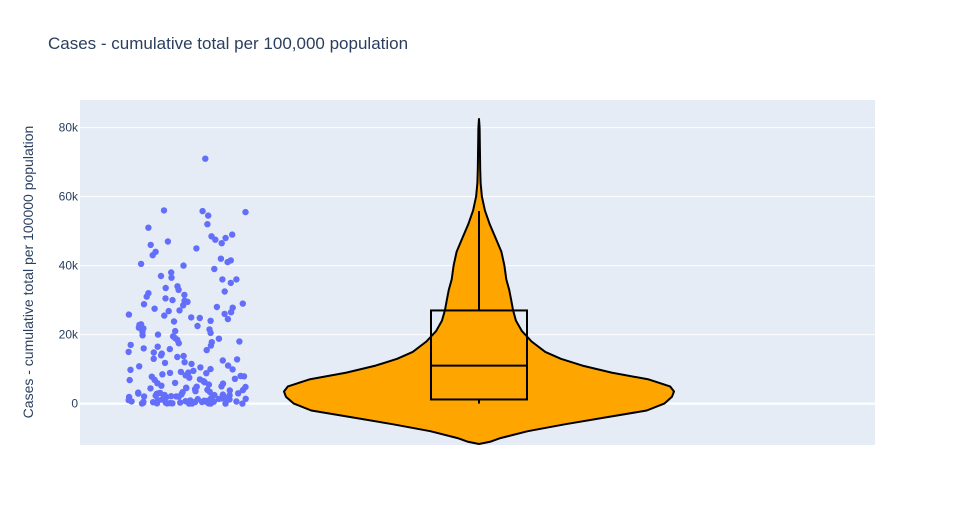 The height and width of the screenshot is (525, 954). What do you see at coordinates (187, 281) in the screenshot?
I see `points-layer` at bounding box center [187, 281].